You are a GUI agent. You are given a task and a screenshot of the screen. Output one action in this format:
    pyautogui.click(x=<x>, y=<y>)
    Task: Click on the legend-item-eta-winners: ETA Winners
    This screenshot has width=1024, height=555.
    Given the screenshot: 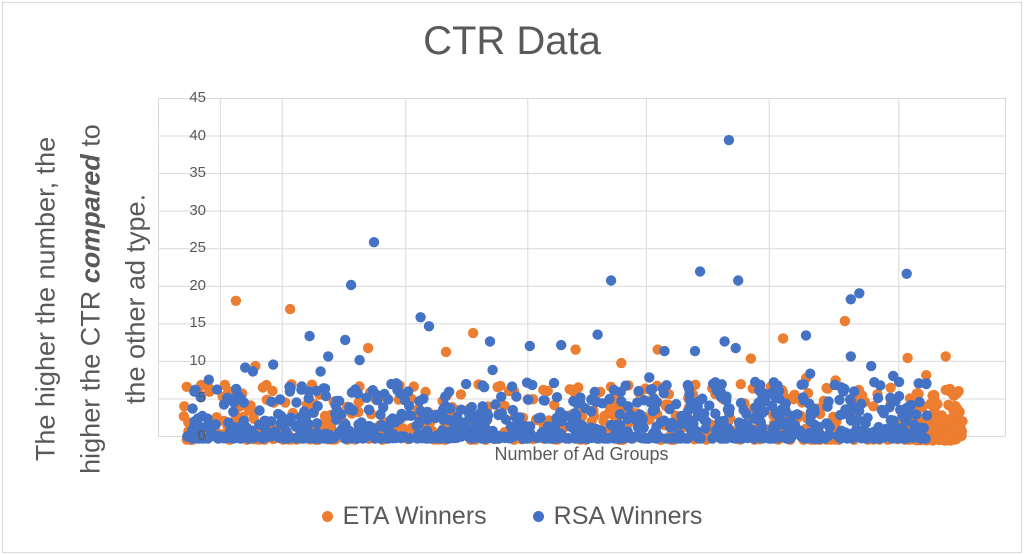 What is the action you would take?
    pyautogui.click(x=404, y=516)
    